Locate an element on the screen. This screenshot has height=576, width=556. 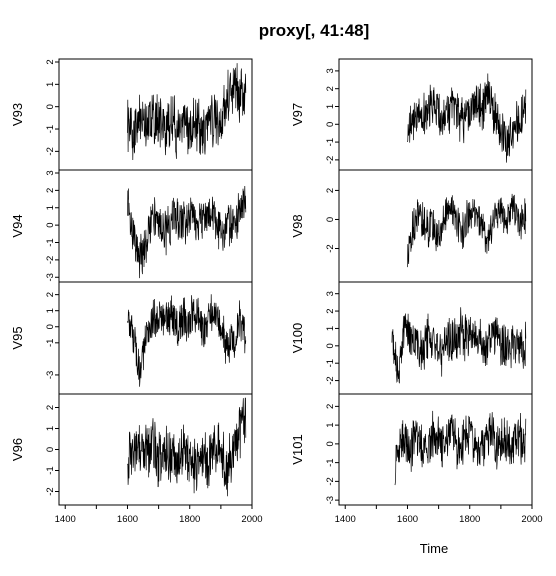
series-line-v96 is located at coordinates (187, 447).